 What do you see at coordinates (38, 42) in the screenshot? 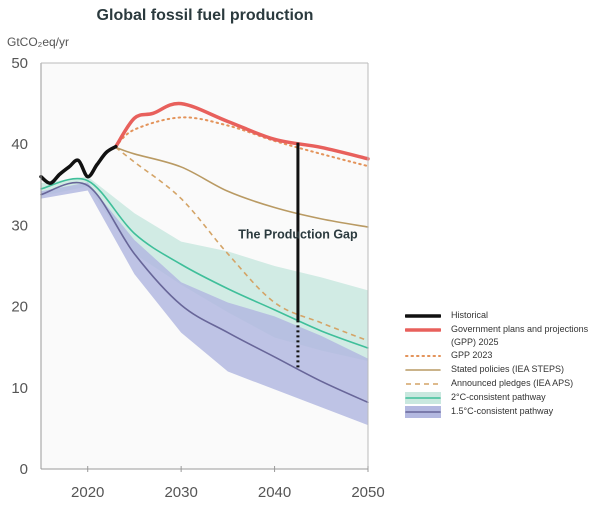
I see `y-axis-label: GtCO₂eq/yr` at bounding box center [38, 42].